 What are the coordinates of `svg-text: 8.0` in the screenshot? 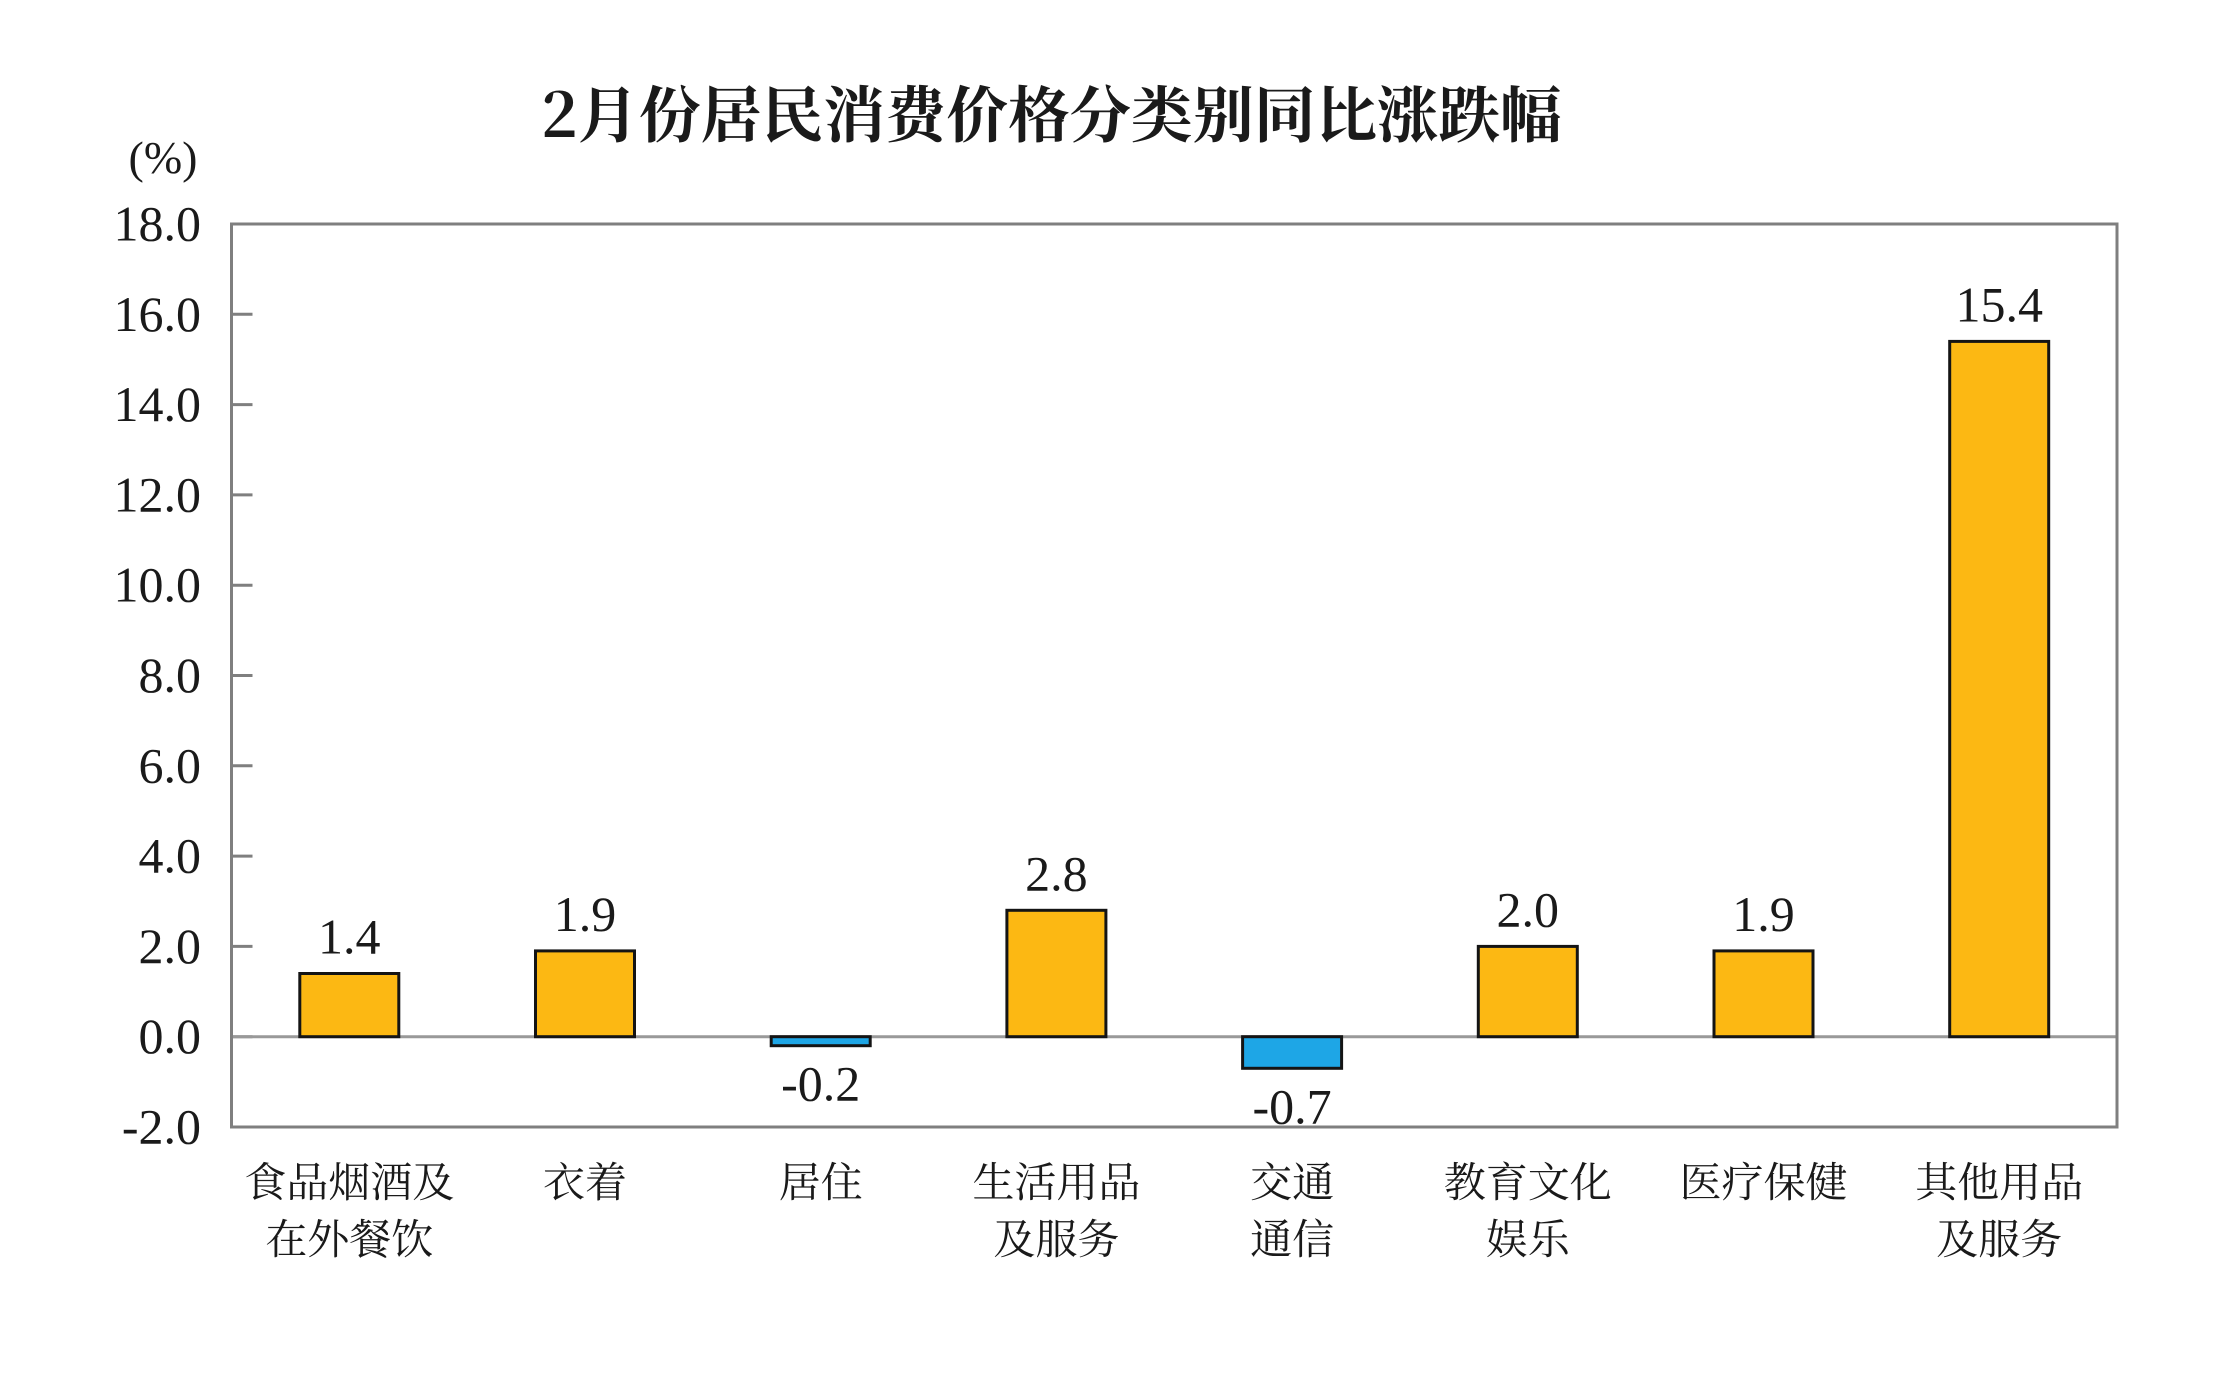 It's located at (170, 675).